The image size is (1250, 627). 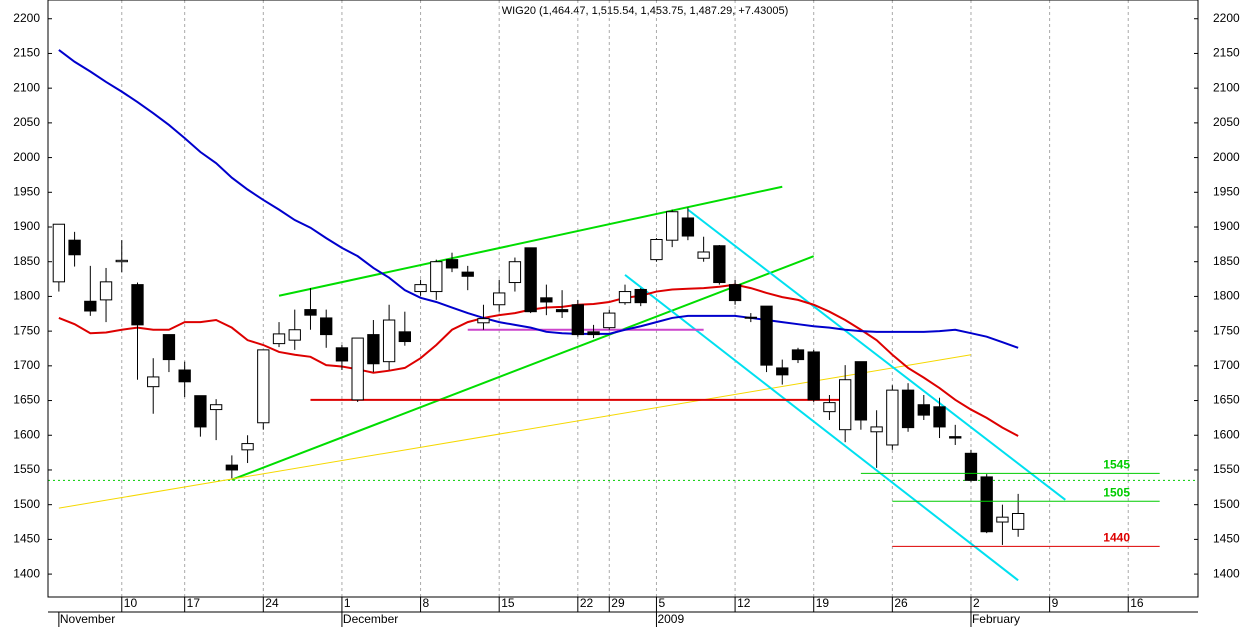 I want to click on x-tick-label: 10, so click(x=131, y=603).